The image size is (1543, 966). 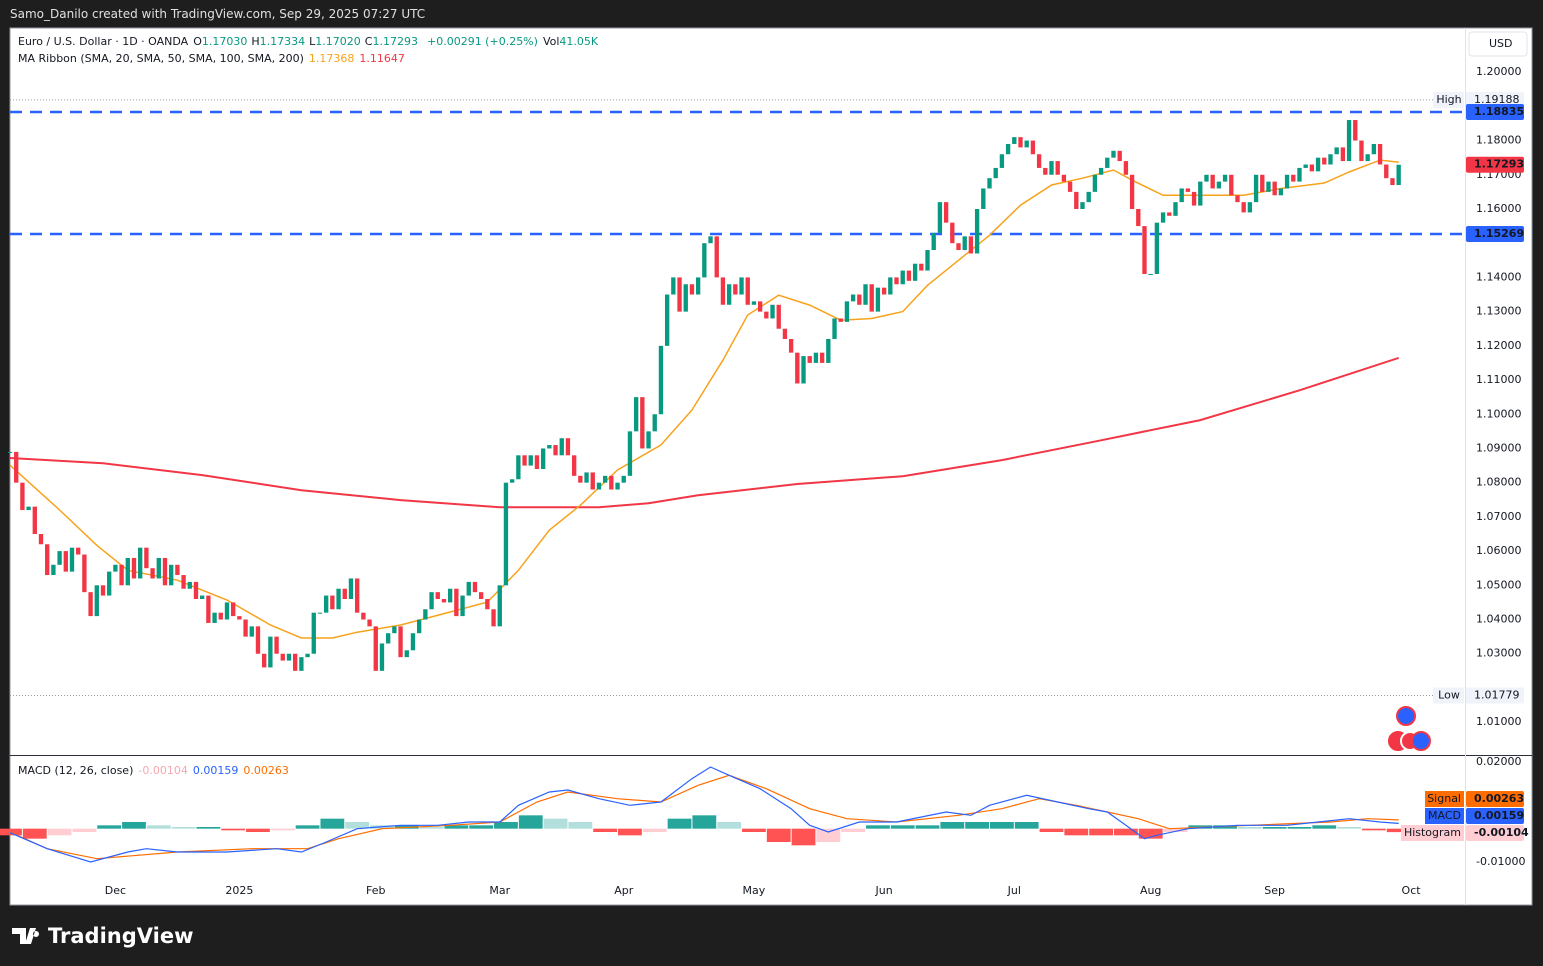 I want to click on y-tick-label: 1.07000, so click(x=1499, y=516).